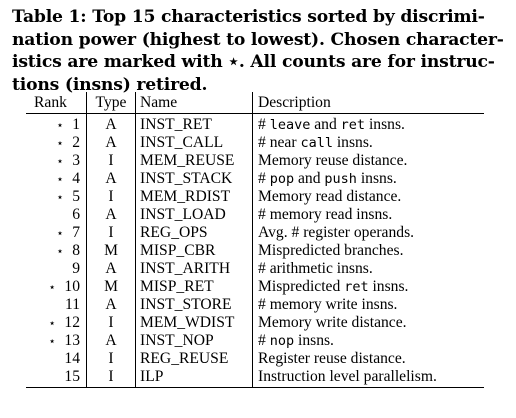  I want to click on rank-value: 7, so click(76, 232).